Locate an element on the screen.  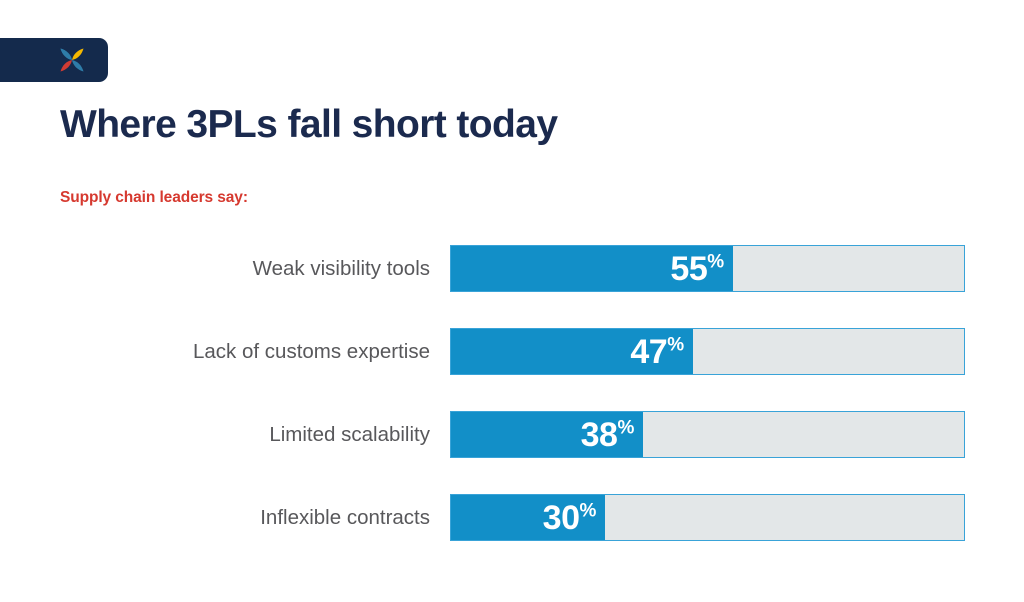
bar-value: 30% is located at coordinates (570, 518).